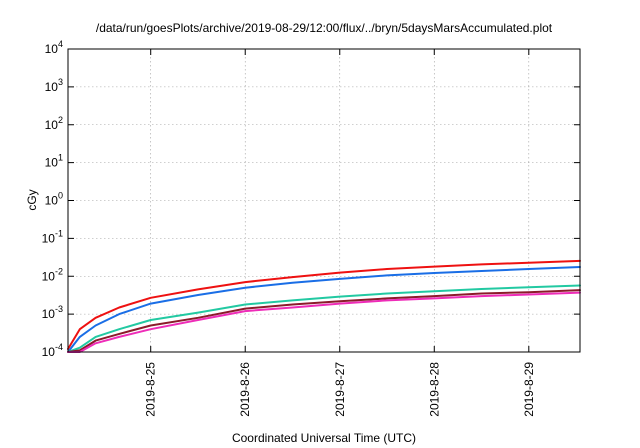 The width and height of the screenshot is (640, 448). What do you see at coordinates (60, 158) in the screenshot?
I see `y-tick-label-exponent: 1` at bounding box center [60, 158].